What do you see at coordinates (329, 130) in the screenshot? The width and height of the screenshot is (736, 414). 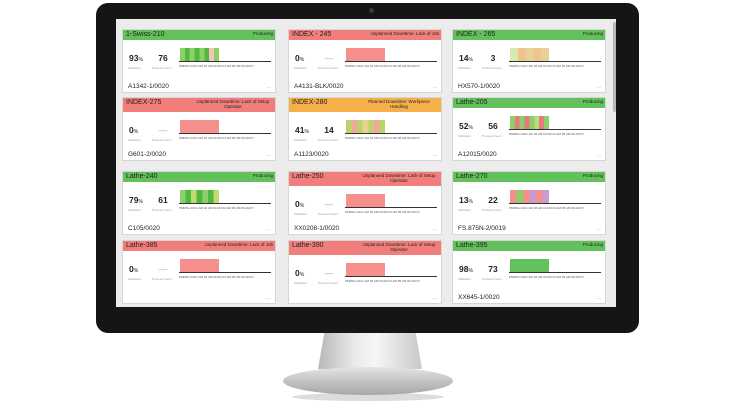 I see `process-count-value: 14` at bounding box center [329, 130].